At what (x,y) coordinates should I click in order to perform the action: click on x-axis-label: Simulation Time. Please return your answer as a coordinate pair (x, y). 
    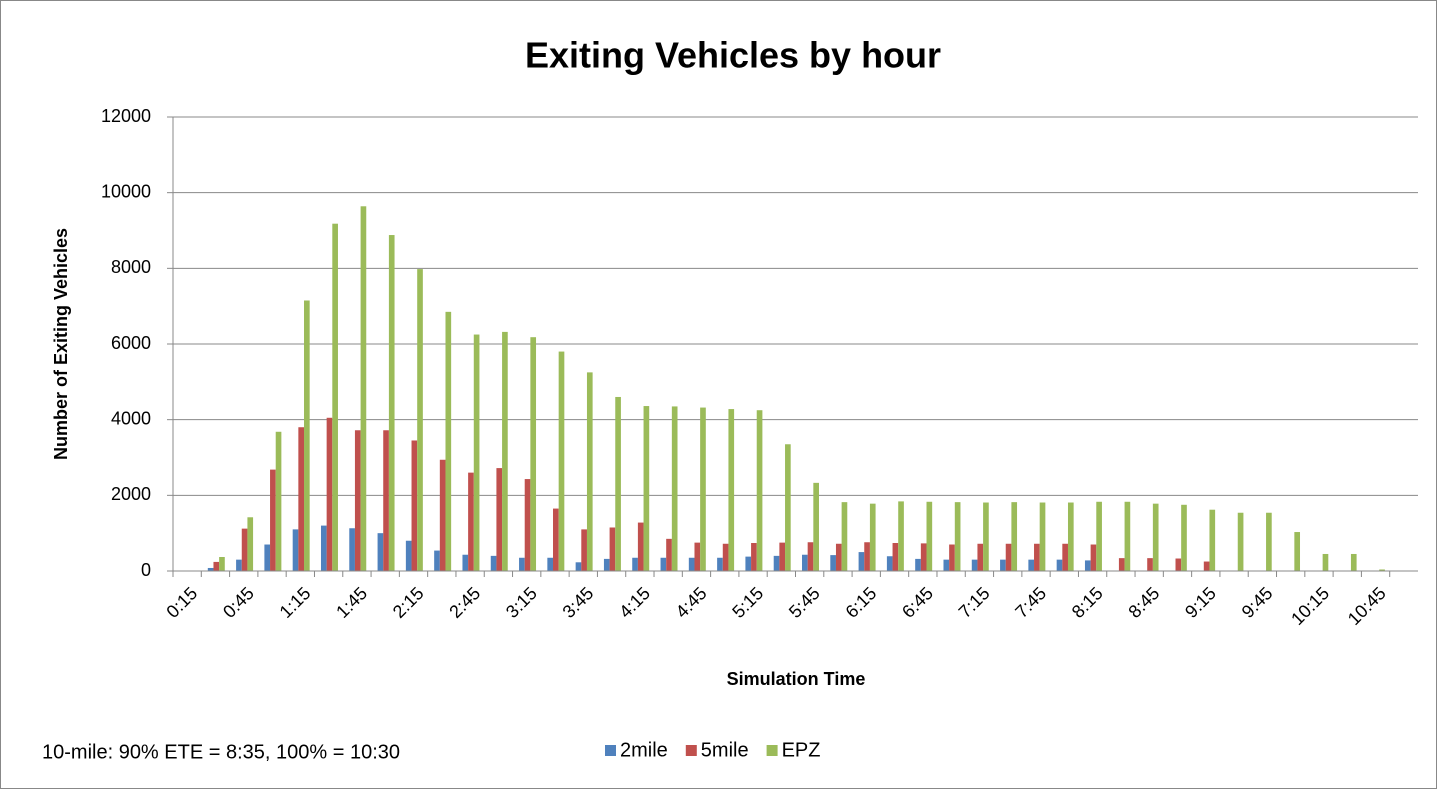
    Looking at the image, I should click on (796, 679).